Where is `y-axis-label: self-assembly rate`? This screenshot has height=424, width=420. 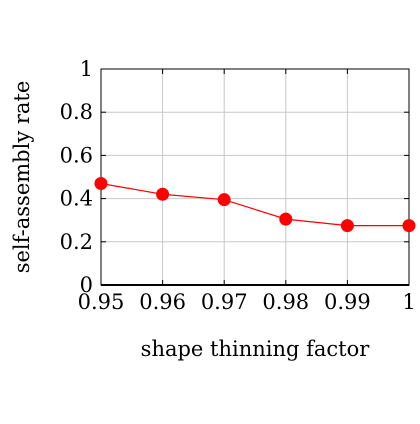
y-axis-label: self-assembly rate is located at coordinates (22, 177).